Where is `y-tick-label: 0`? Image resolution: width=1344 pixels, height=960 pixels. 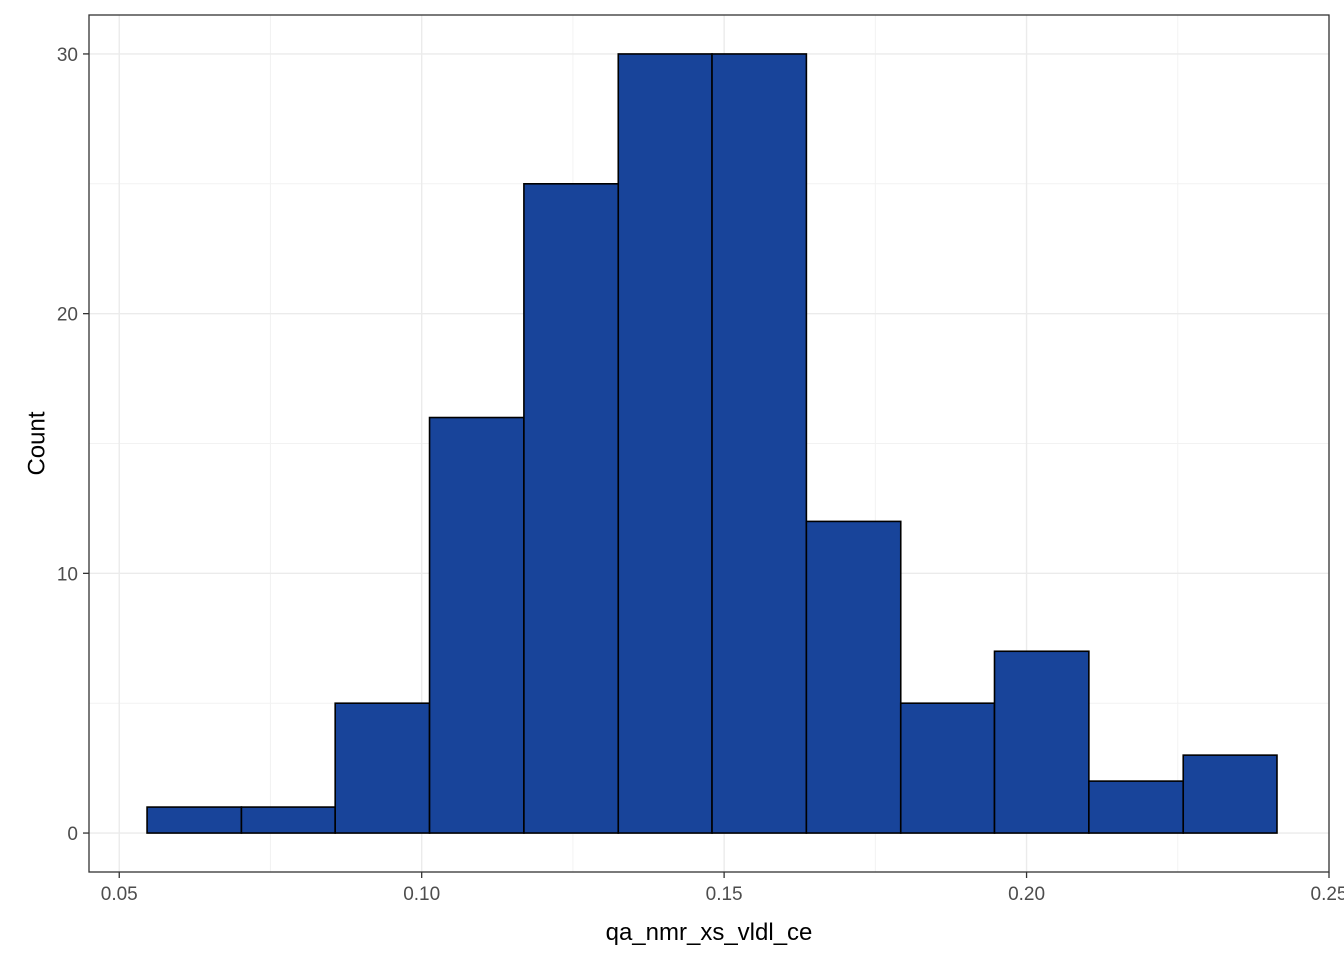
y-tick-label: 0 is located at coordinates (72, 834).